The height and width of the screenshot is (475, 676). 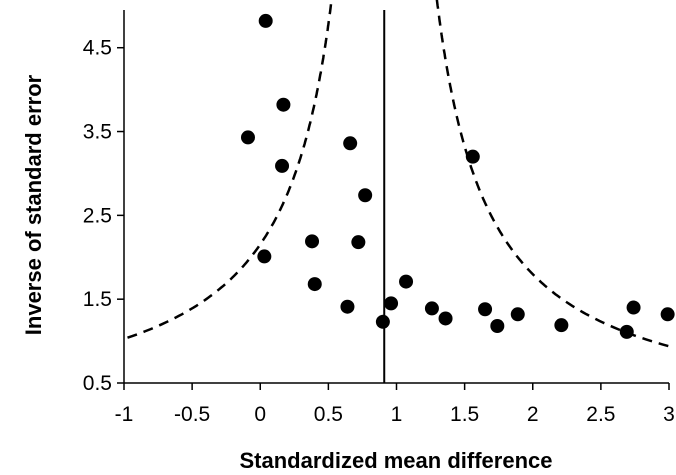 What do you see at coordinates (97, 383) in the screenshot?
I see `y-tick-label: 0.5` at bounding box center [97, 383].